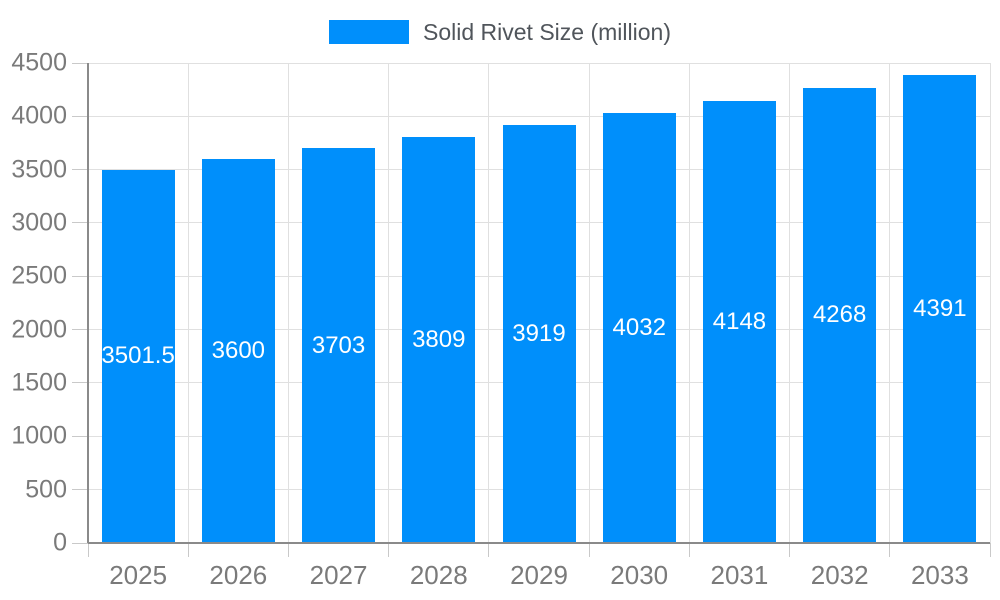 This screenshot has width=1000, height=600. Describe the element at coordinates (939, 575) in the screenshot. I see `x-axis-tick-label: 2033` at that location.